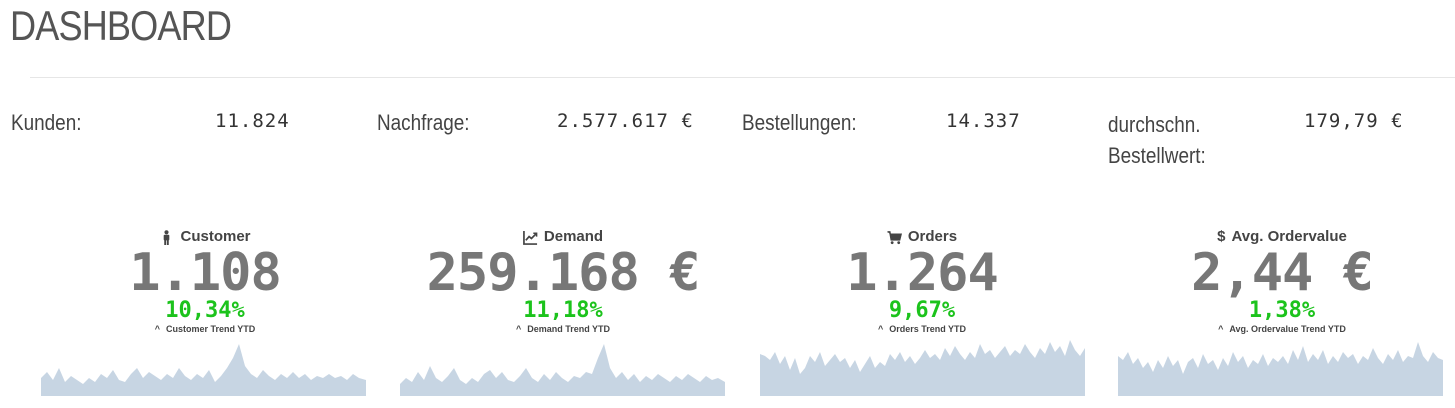 The image size is (1455, 408). I want to click on kpi-percent: 1,38%, so click(1282, 310).